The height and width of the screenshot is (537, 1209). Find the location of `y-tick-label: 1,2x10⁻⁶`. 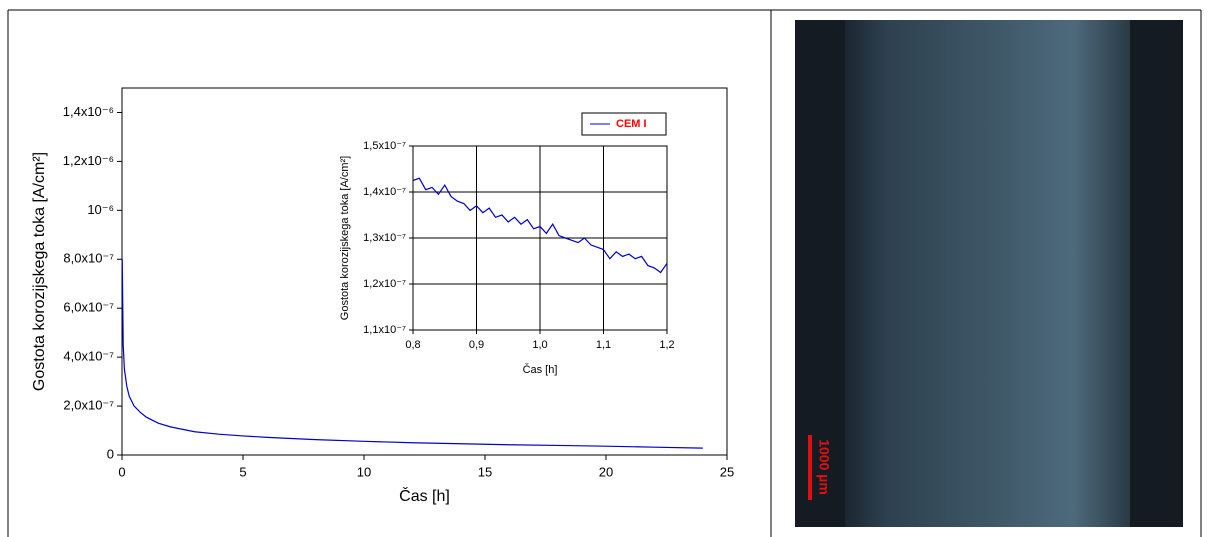

y-tick-label: 1,2x10⁻⁶ is located at coordinates (88, 160).